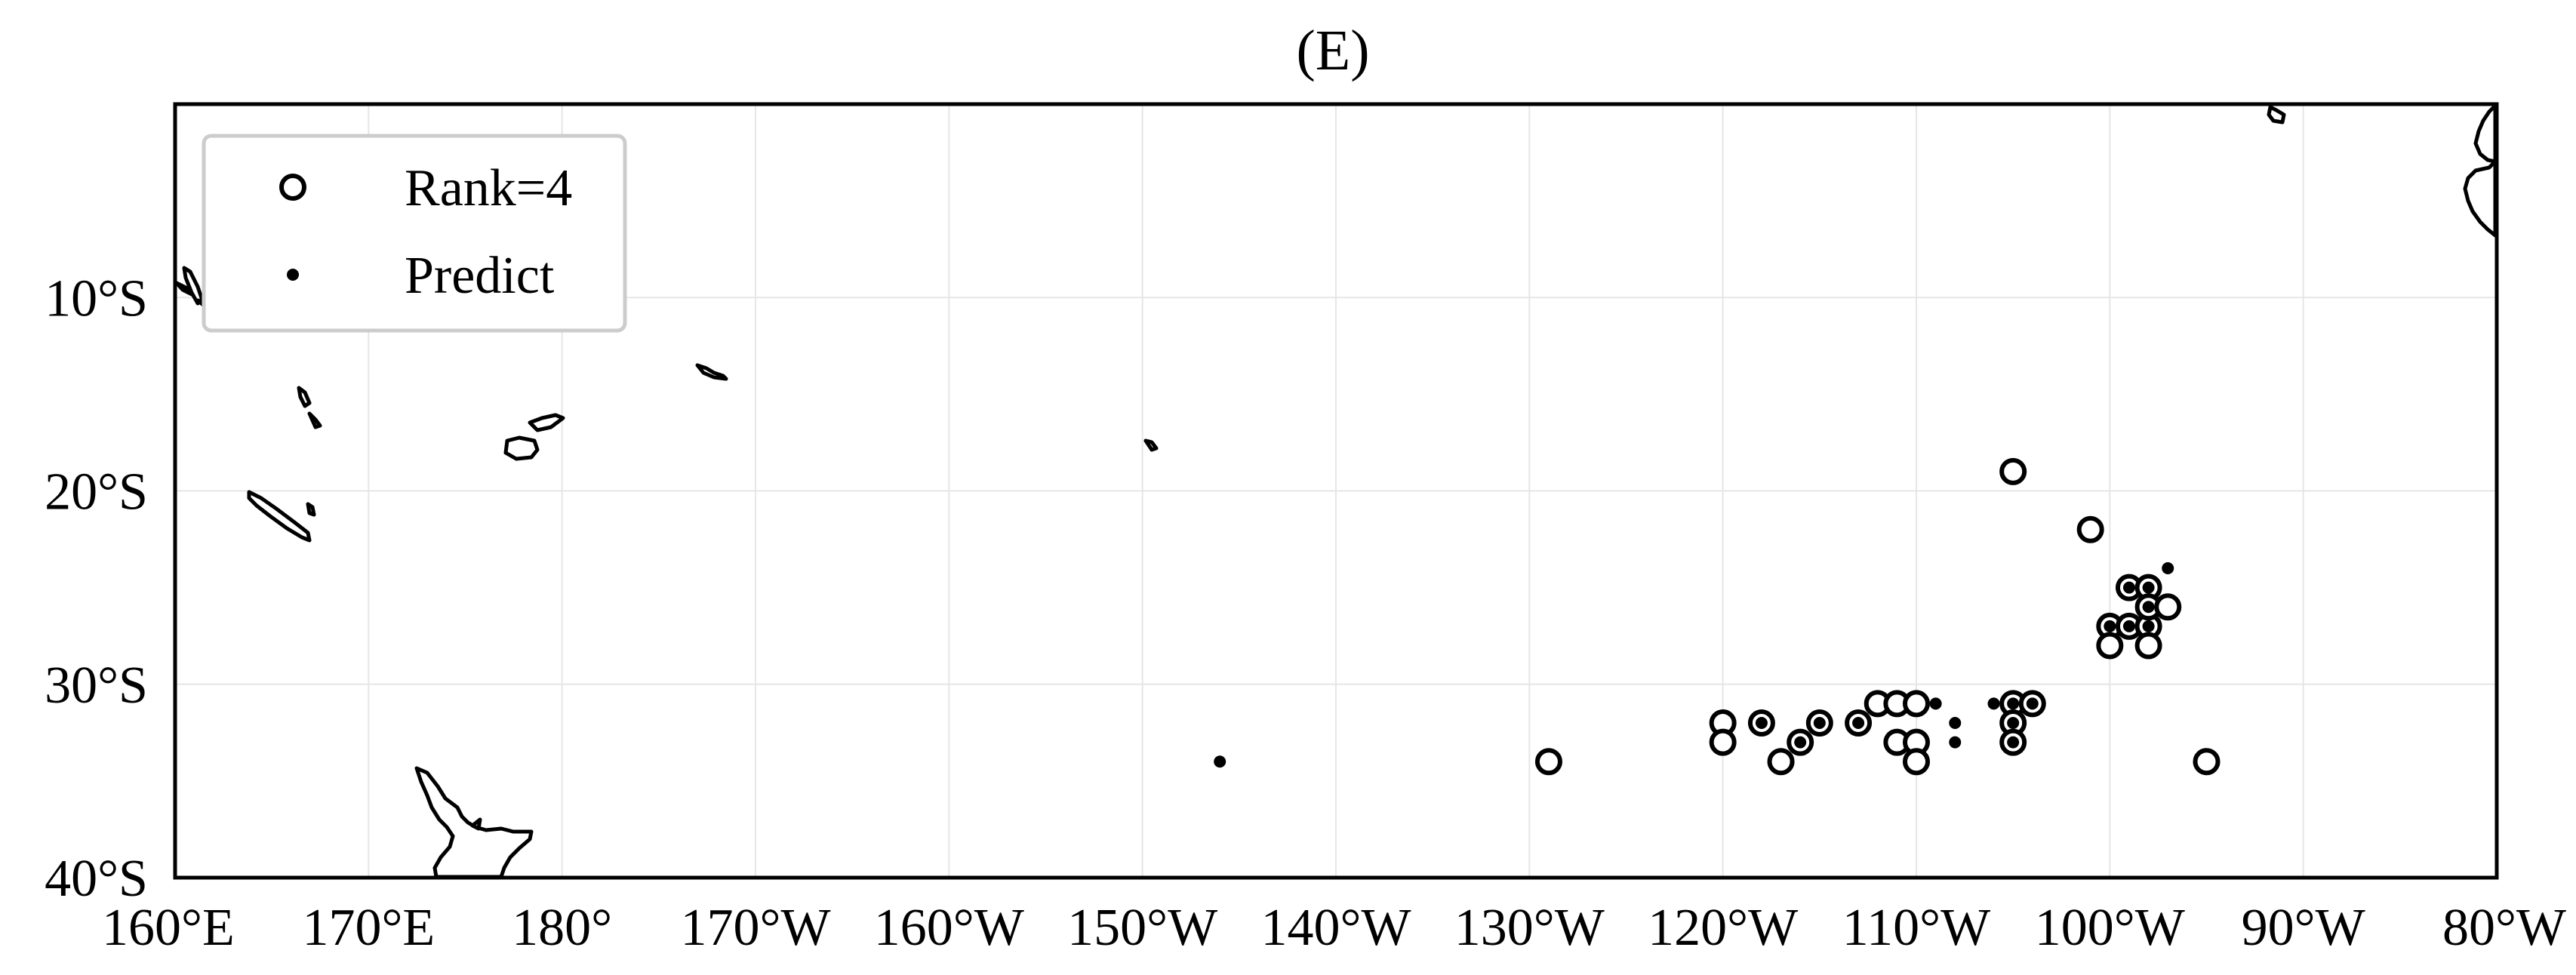 The width and height of the screenshot is (2576, 975). Describe the element at coordinates (480, 276) in the screenshot. I see `legend-predict-label: Predict` at that location.